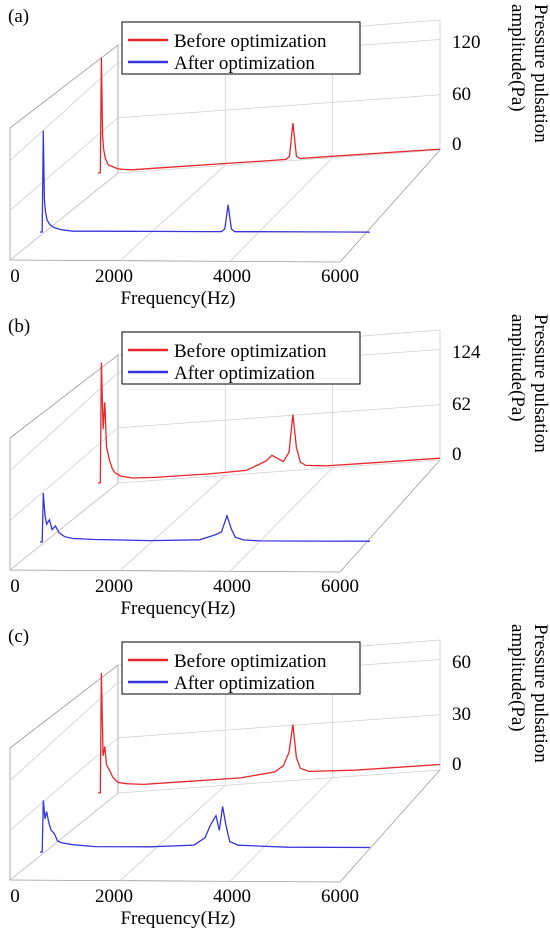  I want to click on z-tick-label: 120, so click(466, 42).